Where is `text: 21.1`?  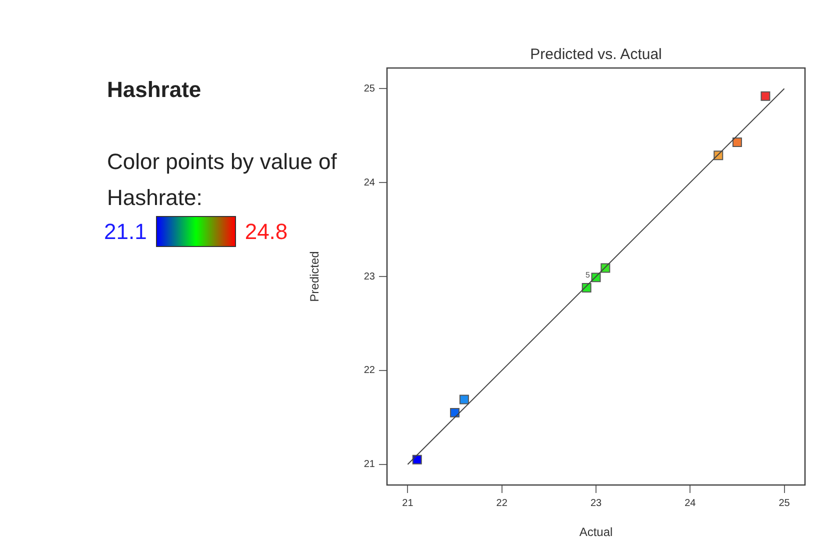
text: 21.1 is located at coordinates (125, 231).